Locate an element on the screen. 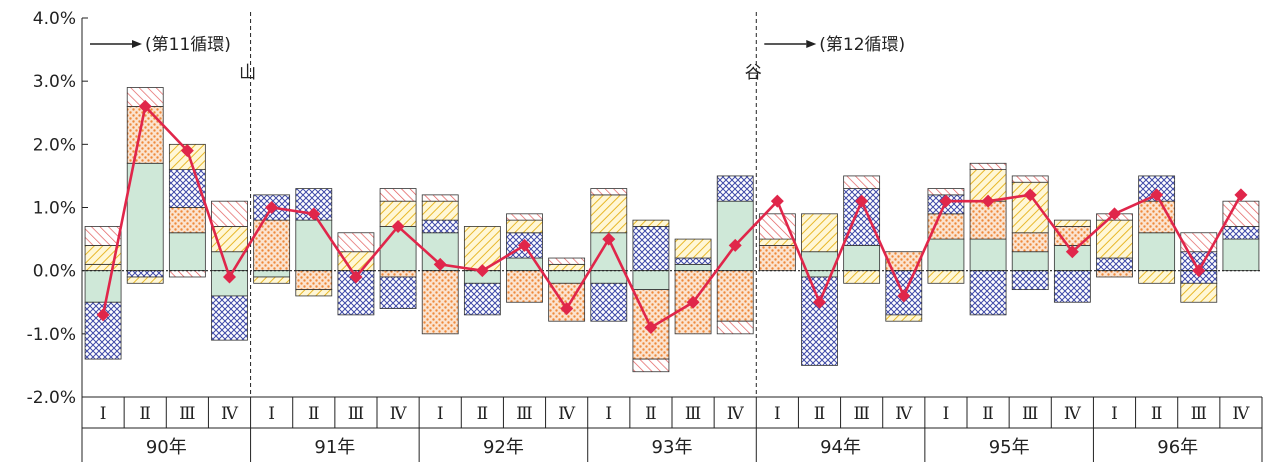 This screenshot has width=1270, height=462. year-label: 92年 is located at coordinates (503, 447).